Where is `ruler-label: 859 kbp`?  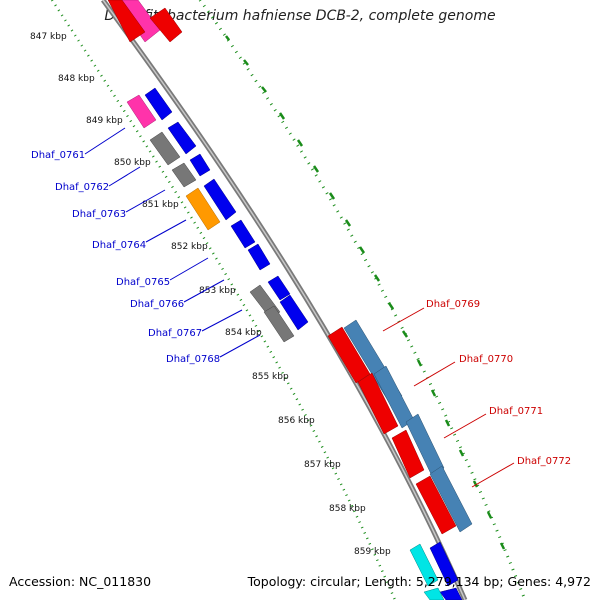
ruler-label: 859 kbp is located at coordinates (372, 552).